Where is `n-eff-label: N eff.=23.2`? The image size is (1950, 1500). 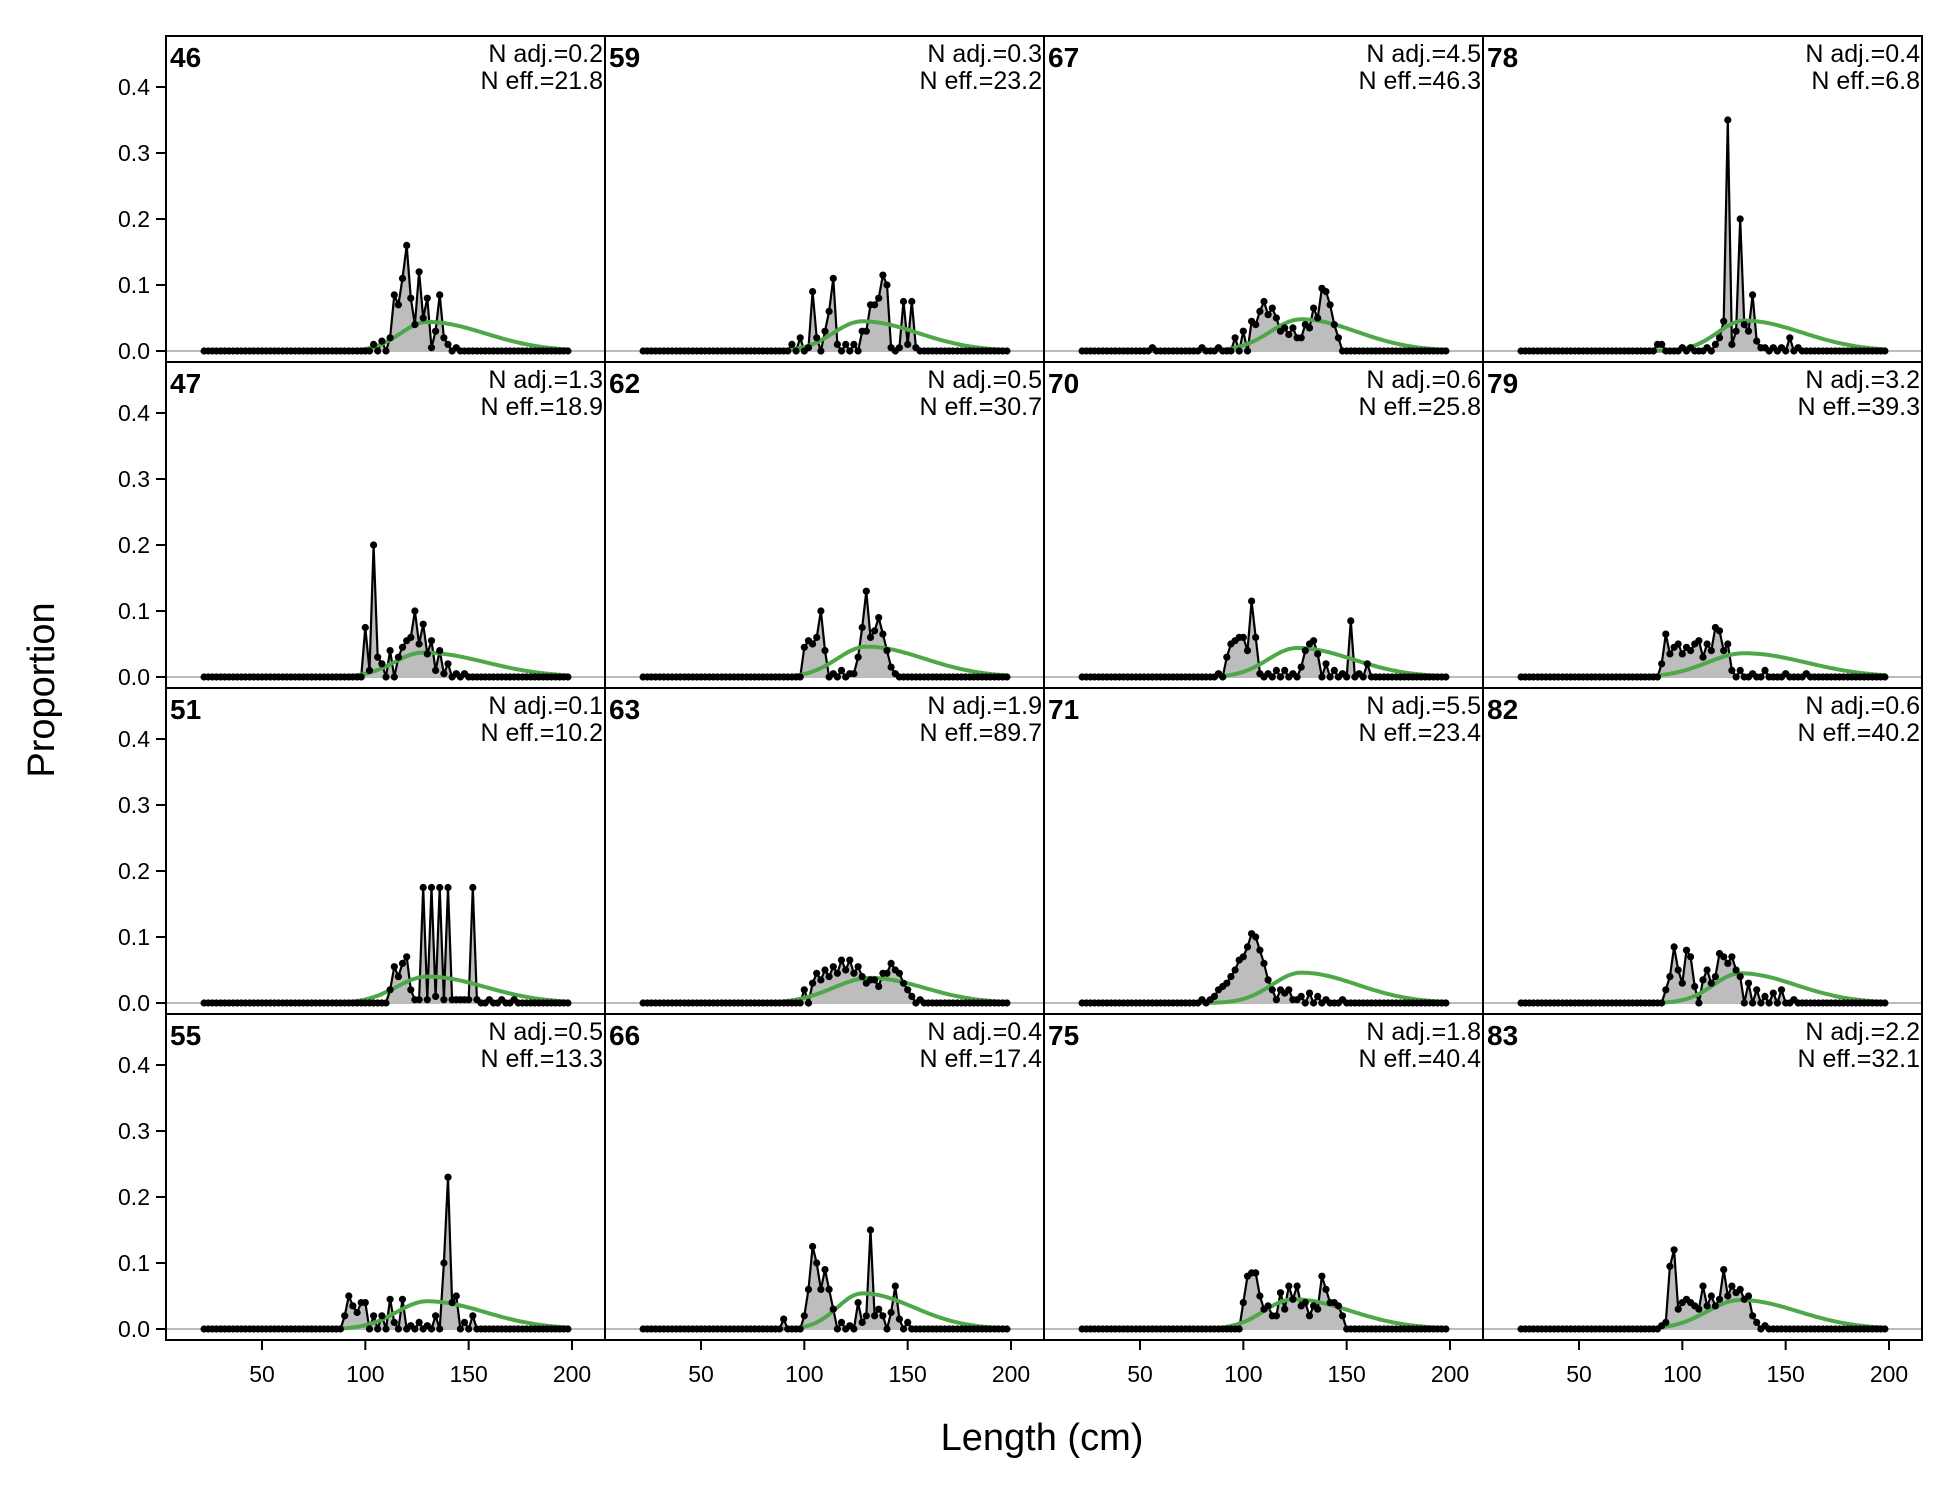 n-eff-label: N eff.=23.2 is located at coordinates (980, 81).